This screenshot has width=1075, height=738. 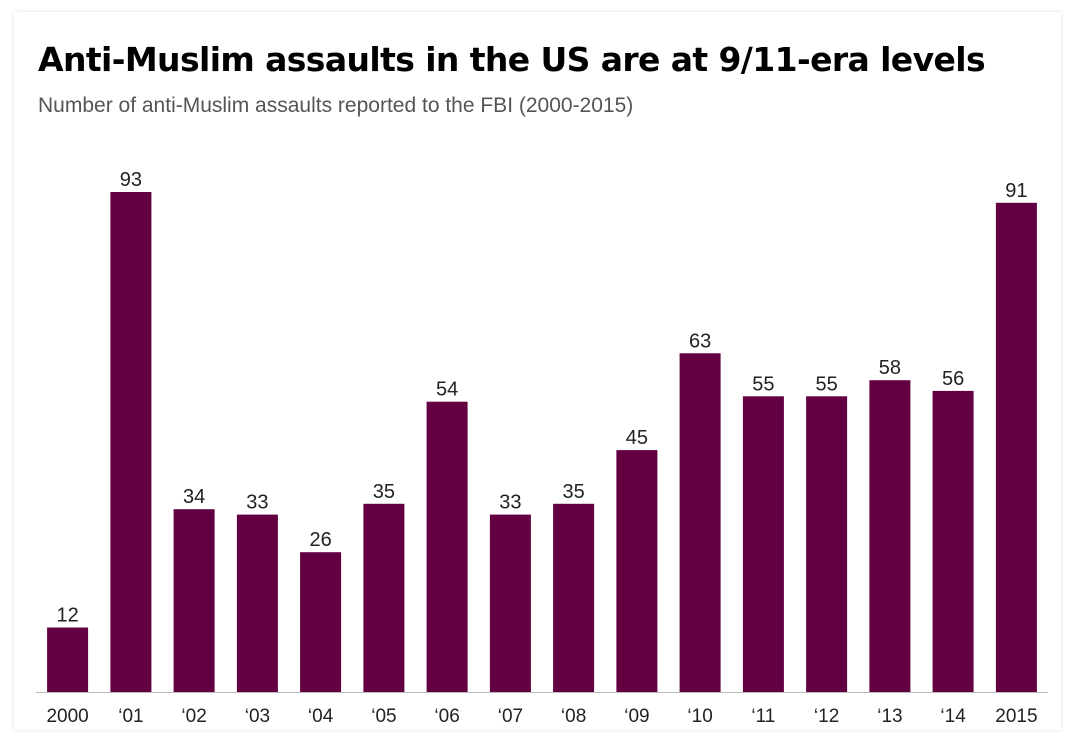 What do you see at coordinates (510, 716) in the screenshot?
I see `x-tick-label: ‘07` at bounding box center [510, 716].